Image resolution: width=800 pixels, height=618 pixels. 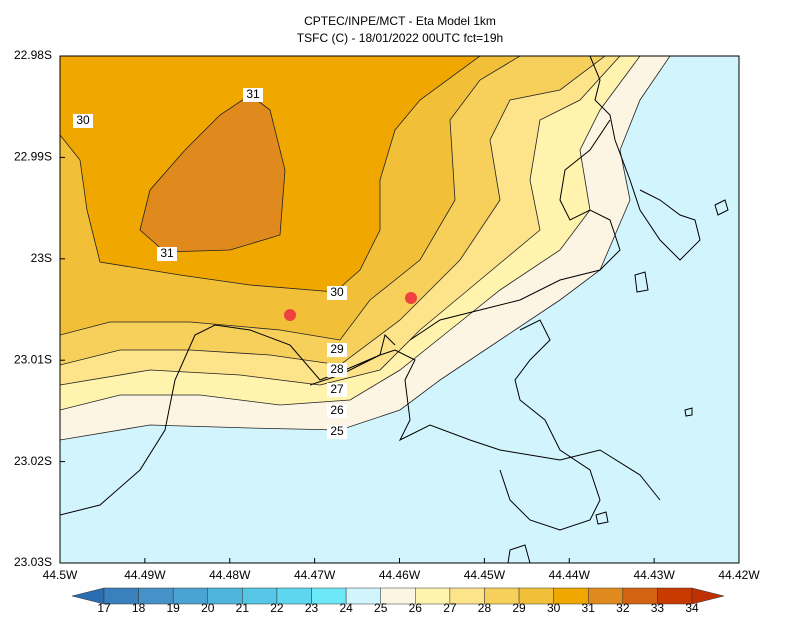 What do you see at coordinates (381, 608) in the screenshot?
I see `colorbar-label: 25` at bounding box center [381, 608].